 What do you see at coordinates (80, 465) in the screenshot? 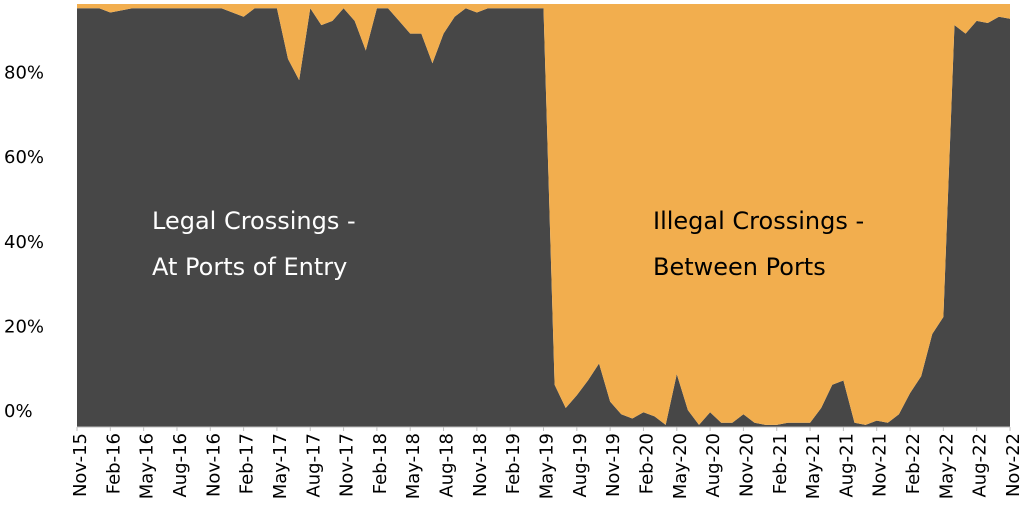
I see `x-tick-label: Nov-15` at bounding box center [80, 465].